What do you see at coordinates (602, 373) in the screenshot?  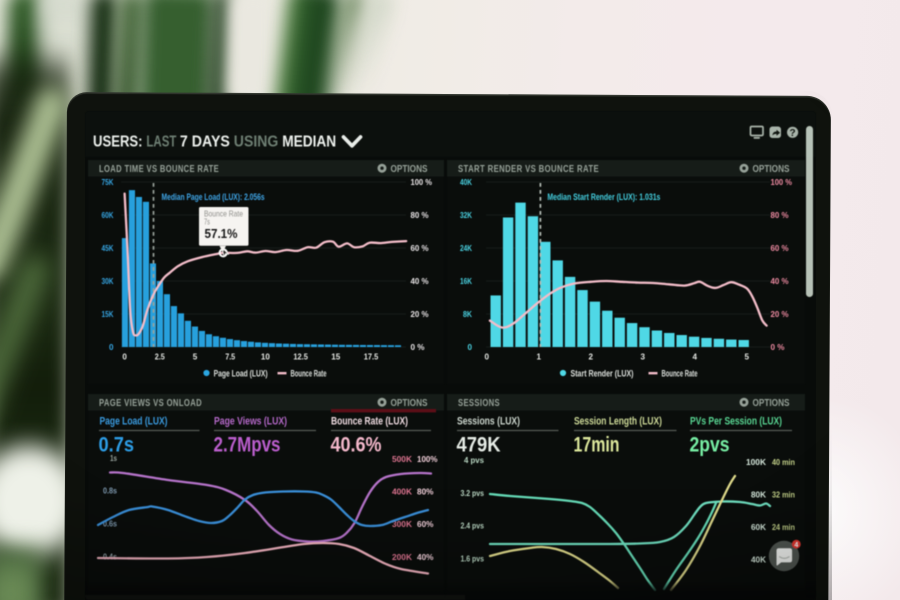 I see `svg-text: Start Render (LUX)` at bounding box center [602, 373].